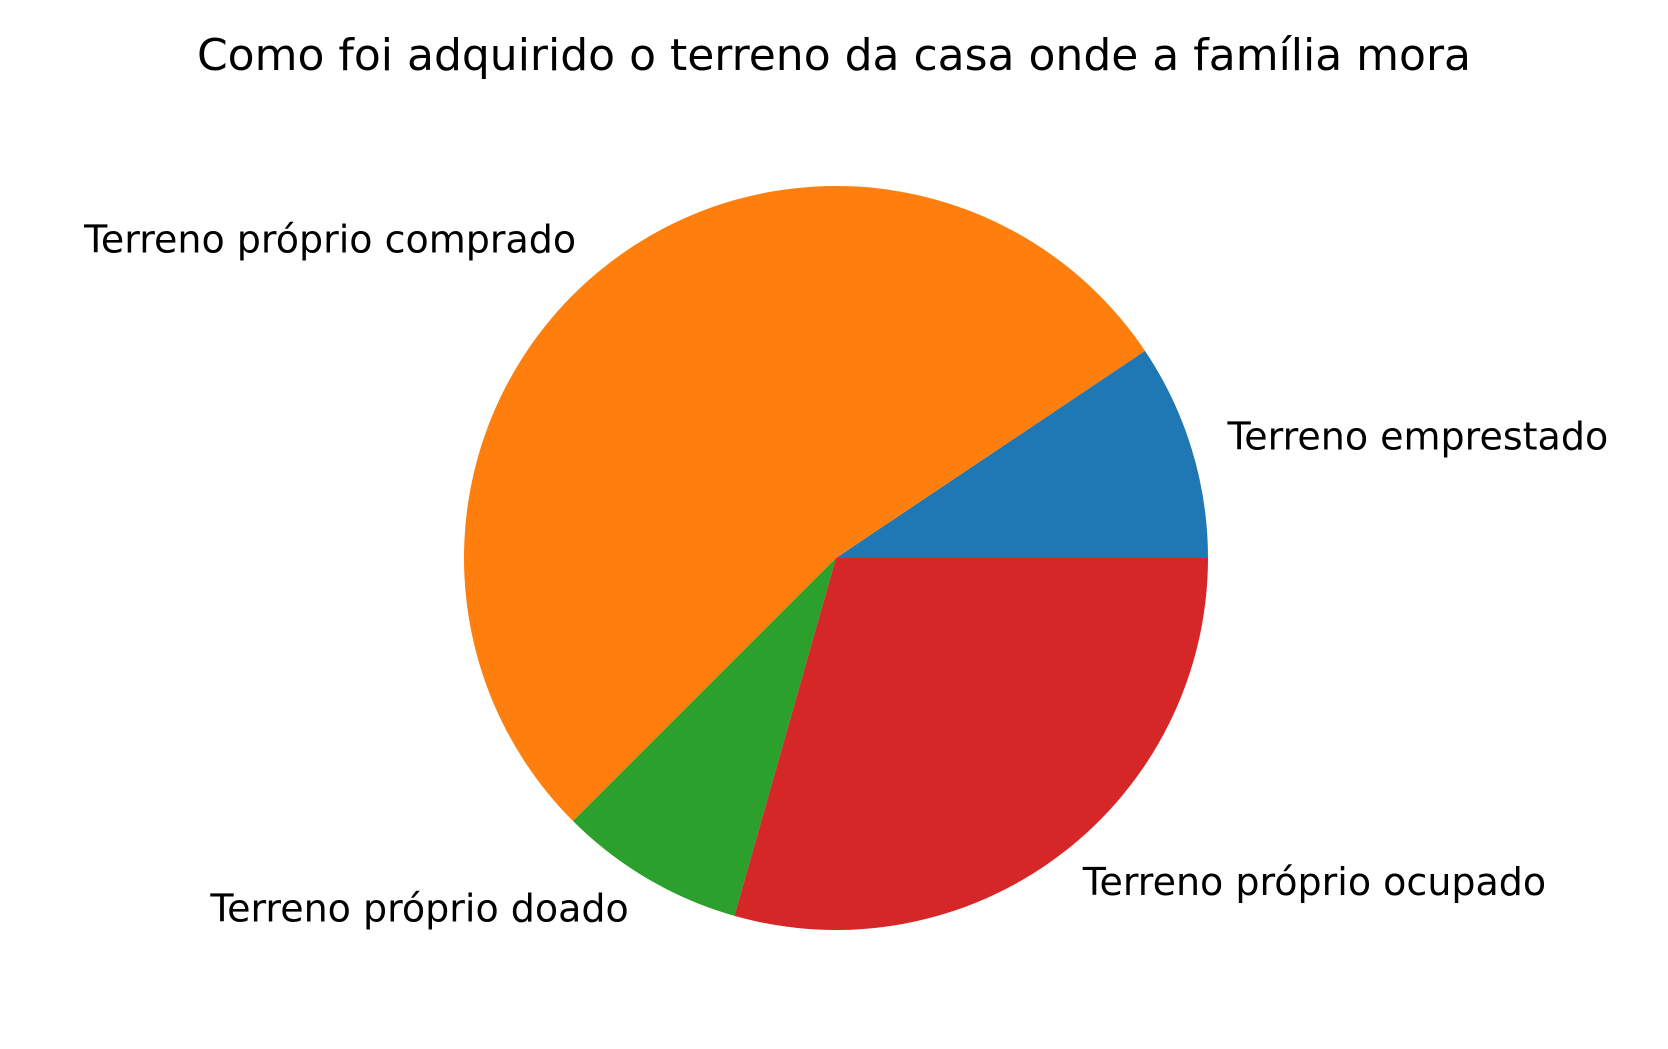 Image resolution: width=1668 pixels, height=1049 pixels. What do you see at coordinates (329, 239) in the screenshot?
I see `pie-slice-label-2: Terreno próprio comprado` at bounding box center [329, 239].